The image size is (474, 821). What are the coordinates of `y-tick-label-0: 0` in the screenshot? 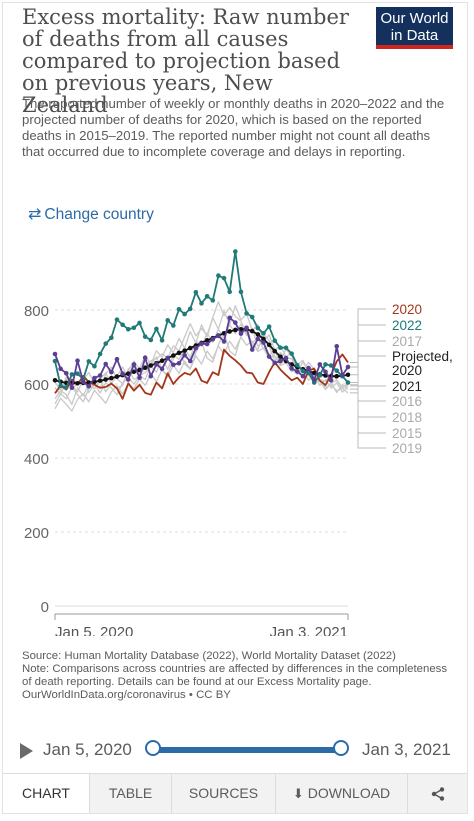 It's located at (45, 607).